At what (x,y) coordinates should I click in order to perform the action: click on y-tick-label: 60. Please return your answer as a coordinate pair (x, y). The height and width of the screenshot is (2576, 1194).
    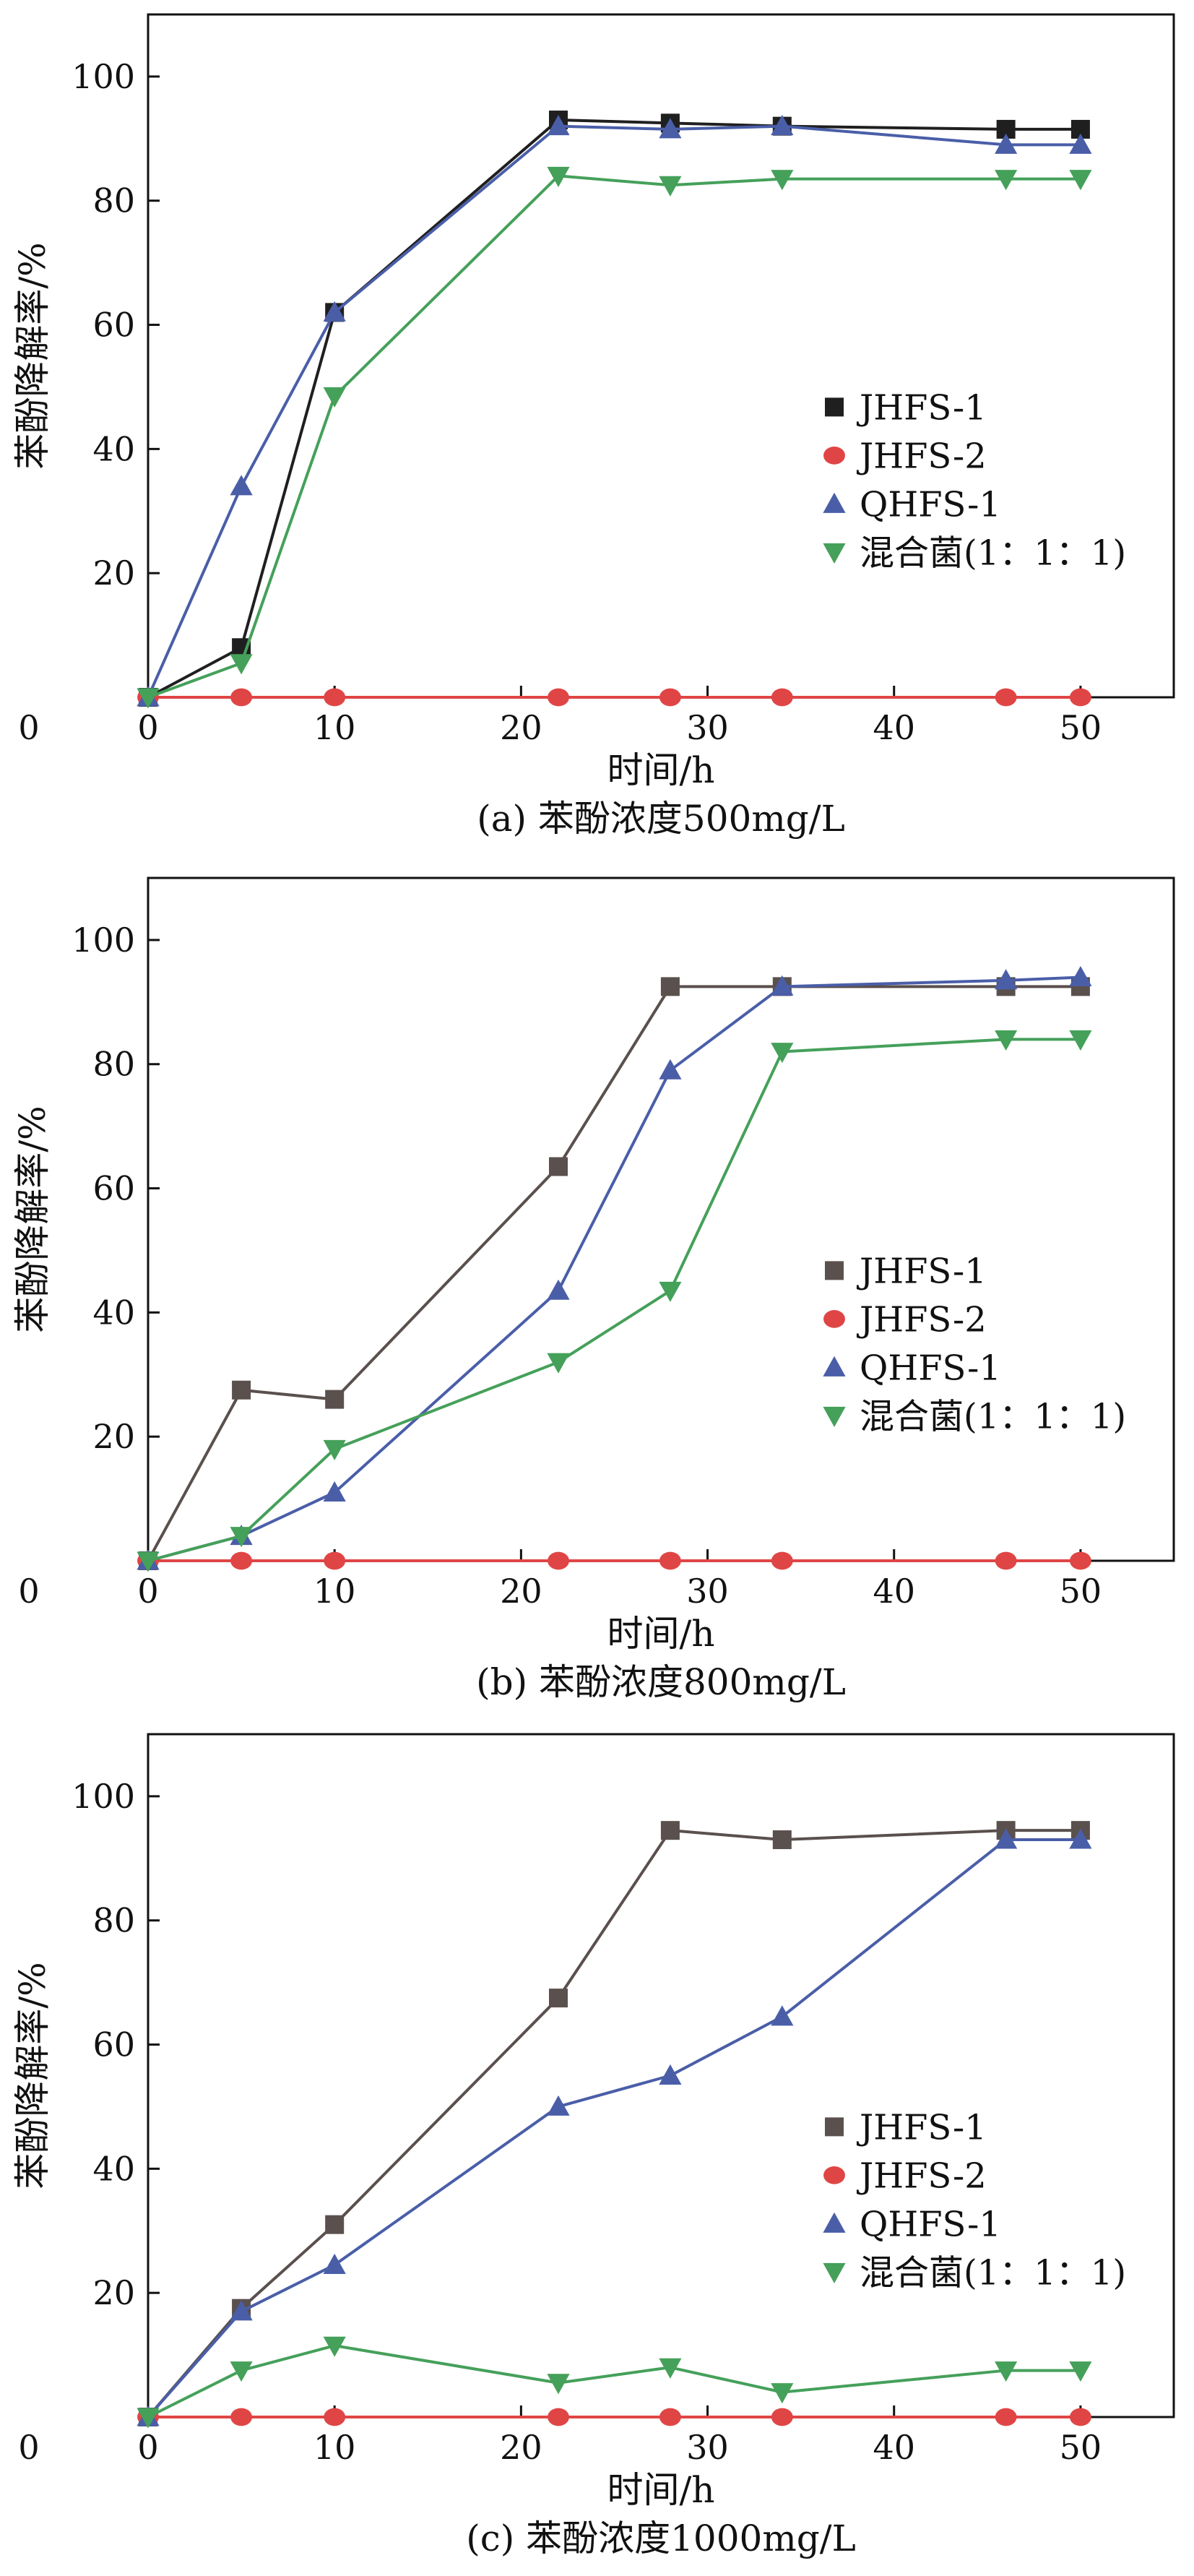
    Looking at the image, I should click on (113, 325).